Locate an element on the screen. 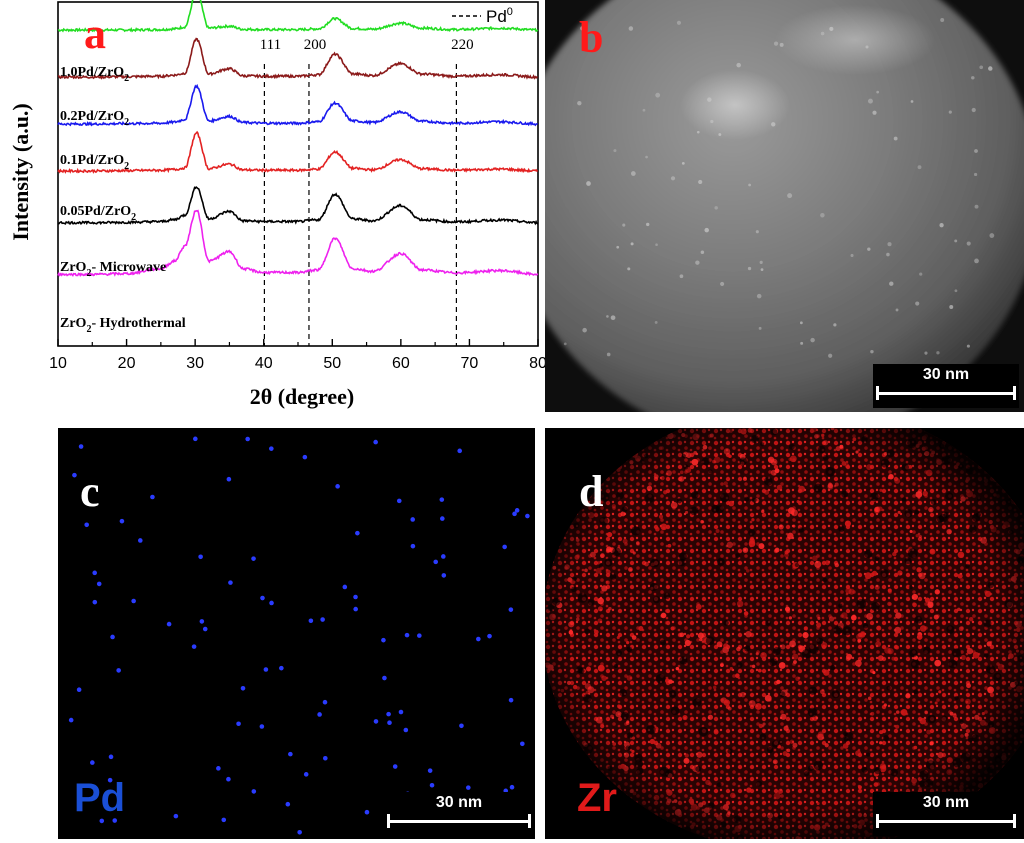 Image resolution: width=1024 pixels, height=843 pixels. panel-letter-c: c is located at coordinates (90, 491).